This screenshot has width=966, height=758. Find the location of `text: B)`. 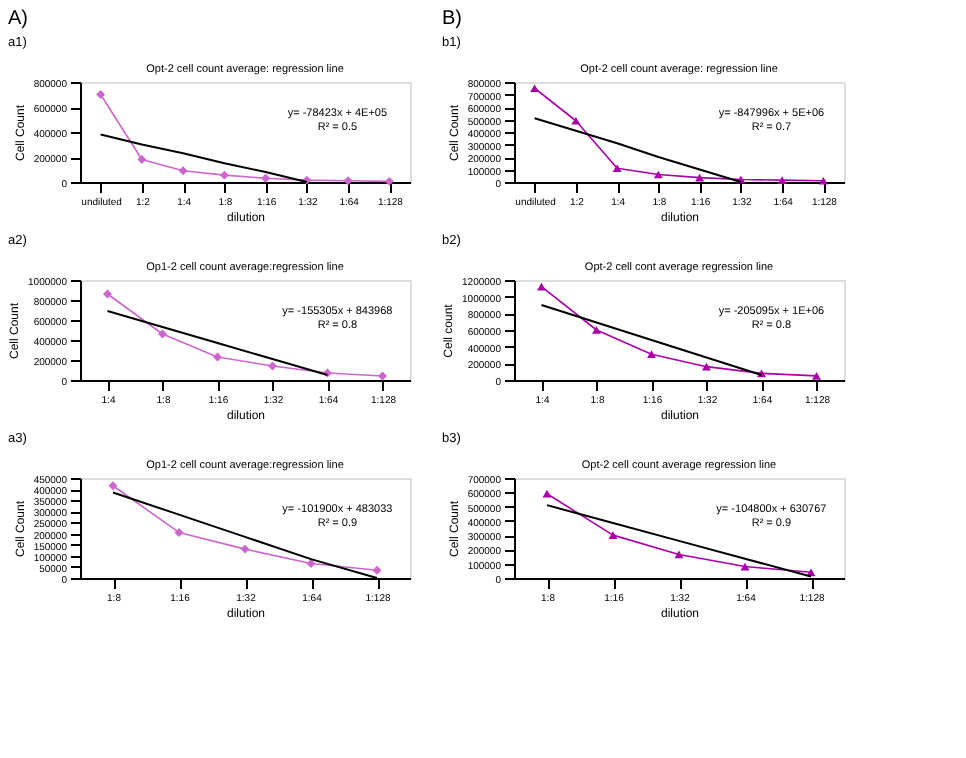

text: B) is located at coordinates (452, 19).